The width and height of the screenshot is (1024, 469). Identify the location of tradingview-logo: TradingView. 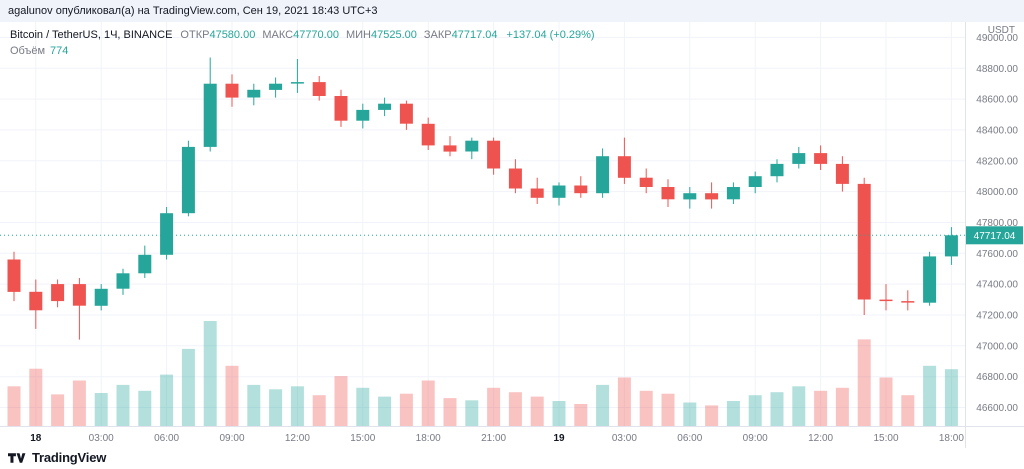
(57, 457).